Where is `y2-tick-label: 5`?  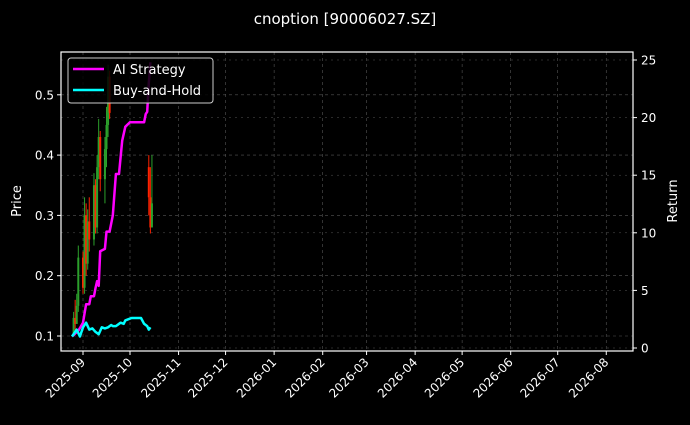
y2-tick-label: 5 is located at coordinates (645, 291).